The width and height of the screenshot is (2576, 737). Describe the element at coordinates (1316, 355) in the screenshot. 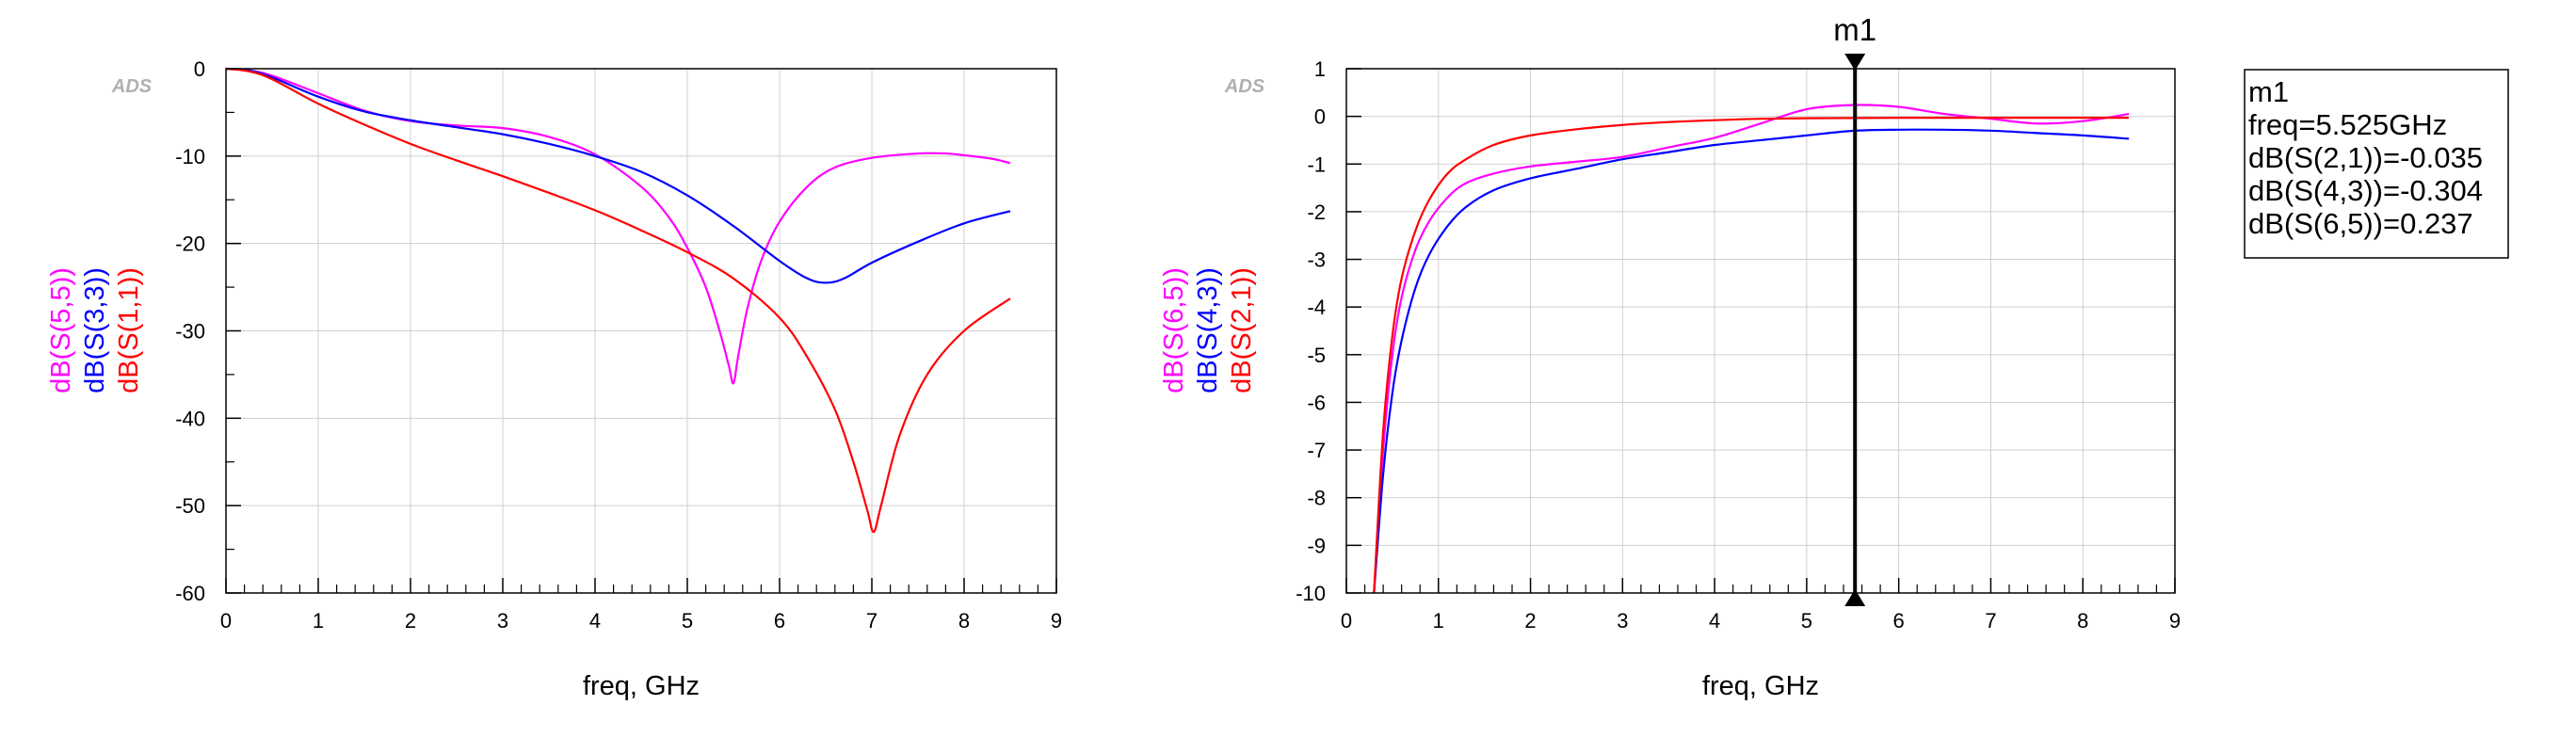

I see `y-tick-label: -5` at that location.